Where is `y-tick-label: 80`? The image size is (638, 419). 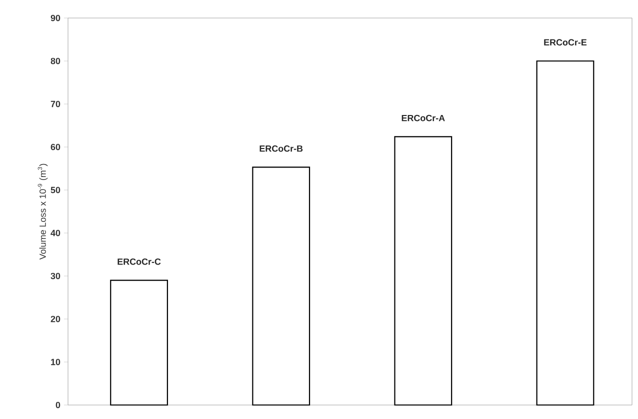 y-tick-label: 80 is located at coordinates (55, 61).